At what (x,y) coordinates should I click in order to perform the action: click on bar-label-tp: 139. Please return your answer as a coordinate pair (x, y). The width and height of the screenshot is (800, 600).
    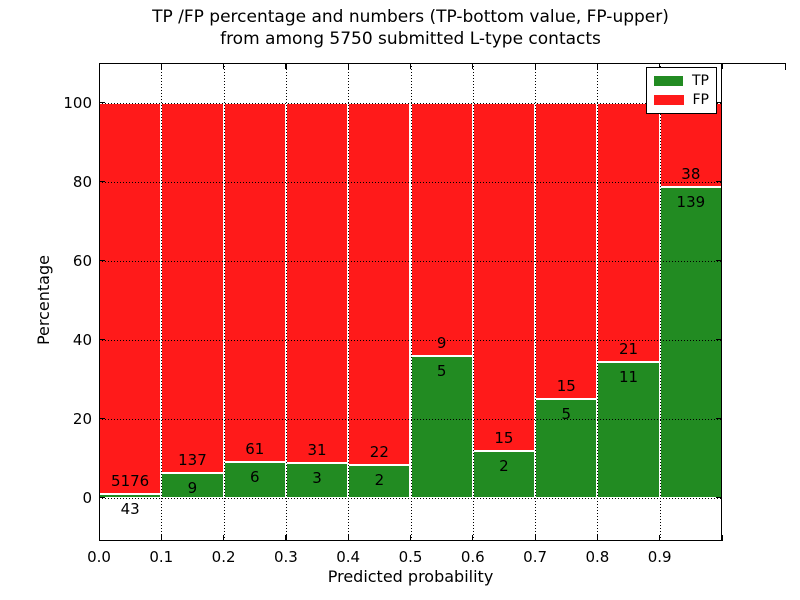
    Looking at the image, I should click on (691, 202).